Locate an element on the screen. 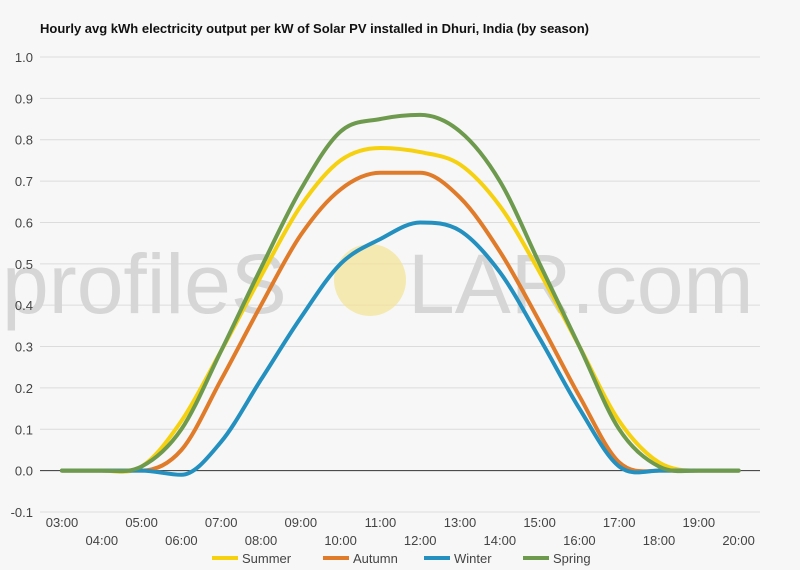 This screenshot has width=800, height=570. legend-item-autumn: Autumn is located at coordinates (360, 558).